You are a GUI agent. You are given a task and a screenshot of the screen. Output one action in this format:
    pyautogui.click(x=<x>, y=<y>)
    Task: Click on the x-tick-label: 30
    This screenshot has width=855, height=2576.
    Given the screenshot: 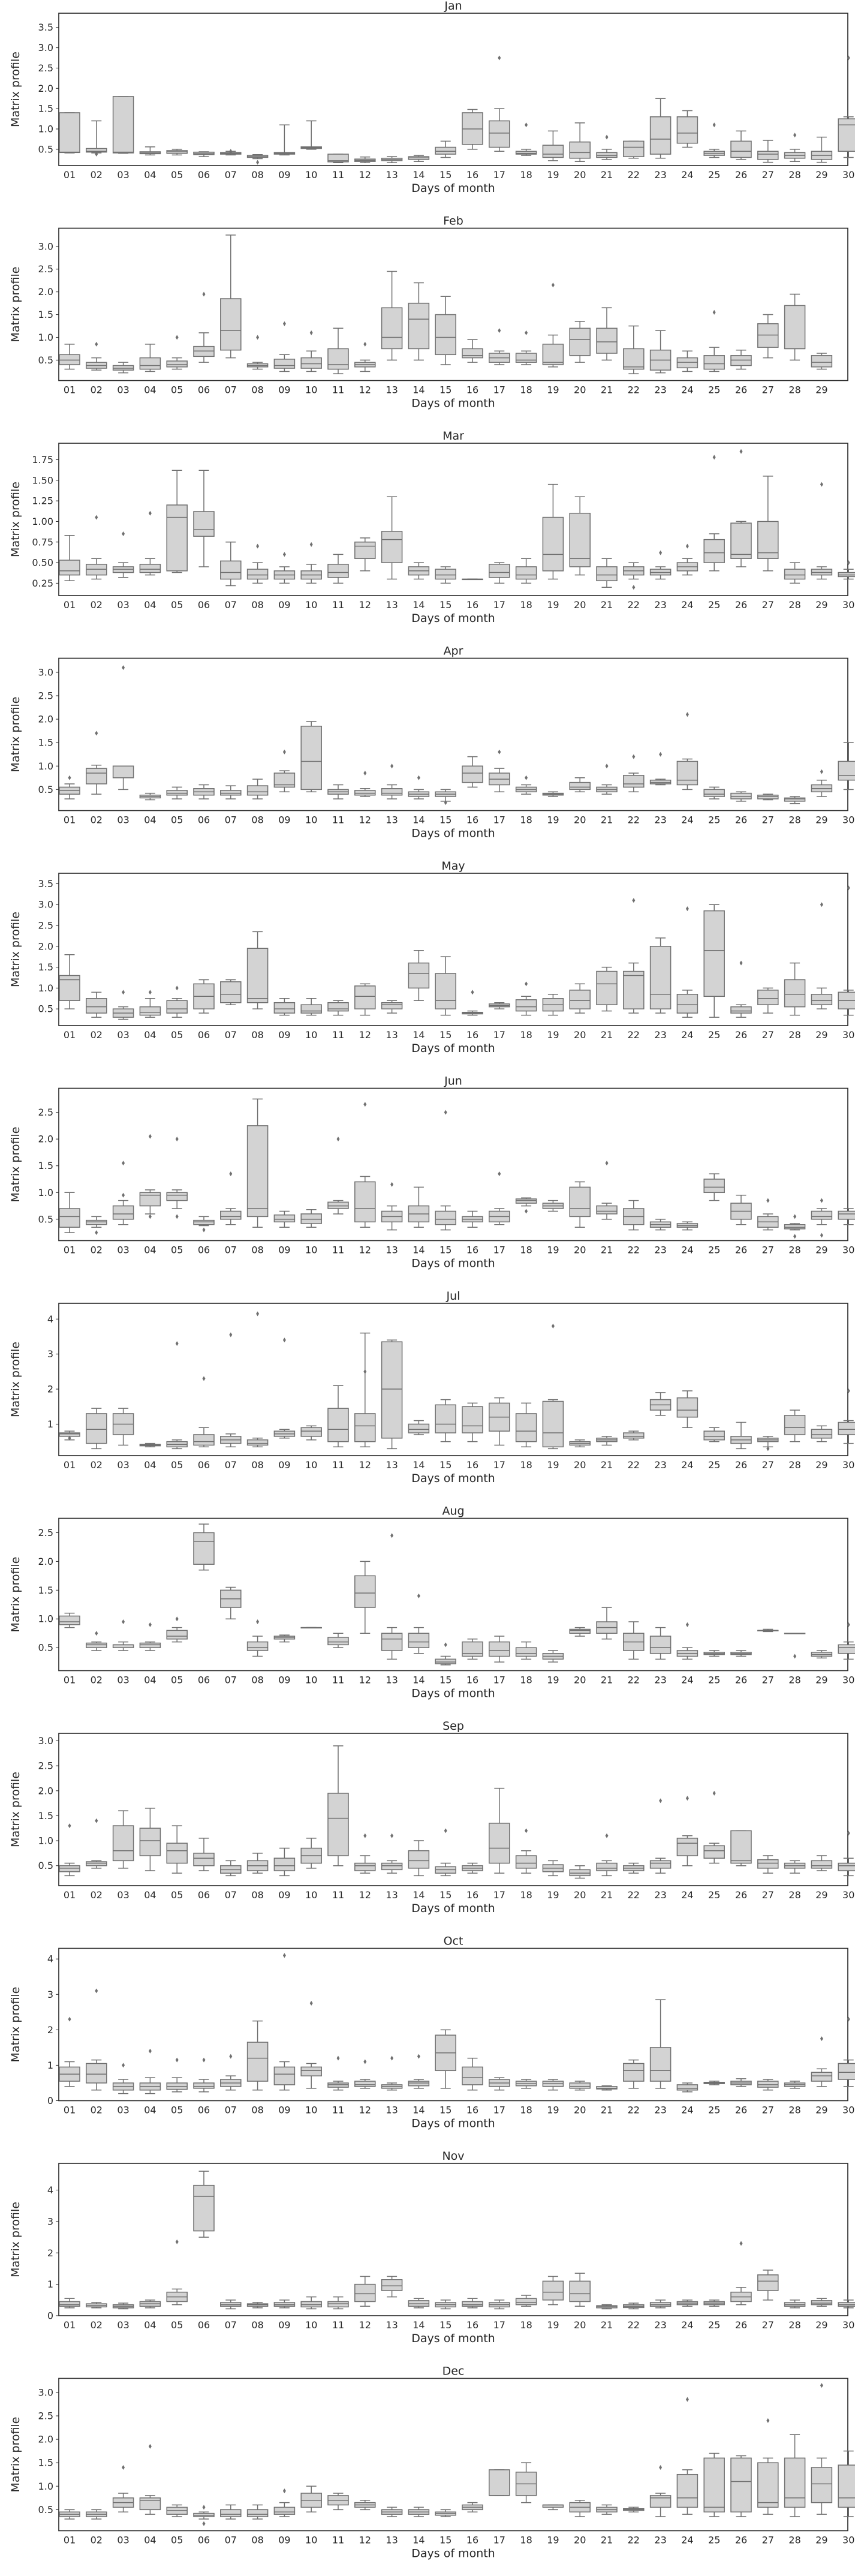 What is the action you would take?
    pyautogui.click(x=848, y=1681)
    